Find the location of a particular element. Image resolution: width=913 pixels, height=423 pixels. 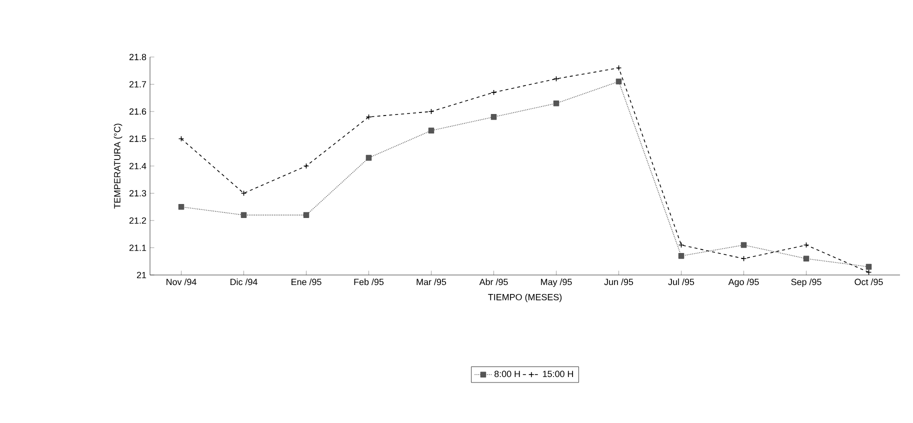

x-tick-label: Jul /95 is located at coordinates (681, 282).